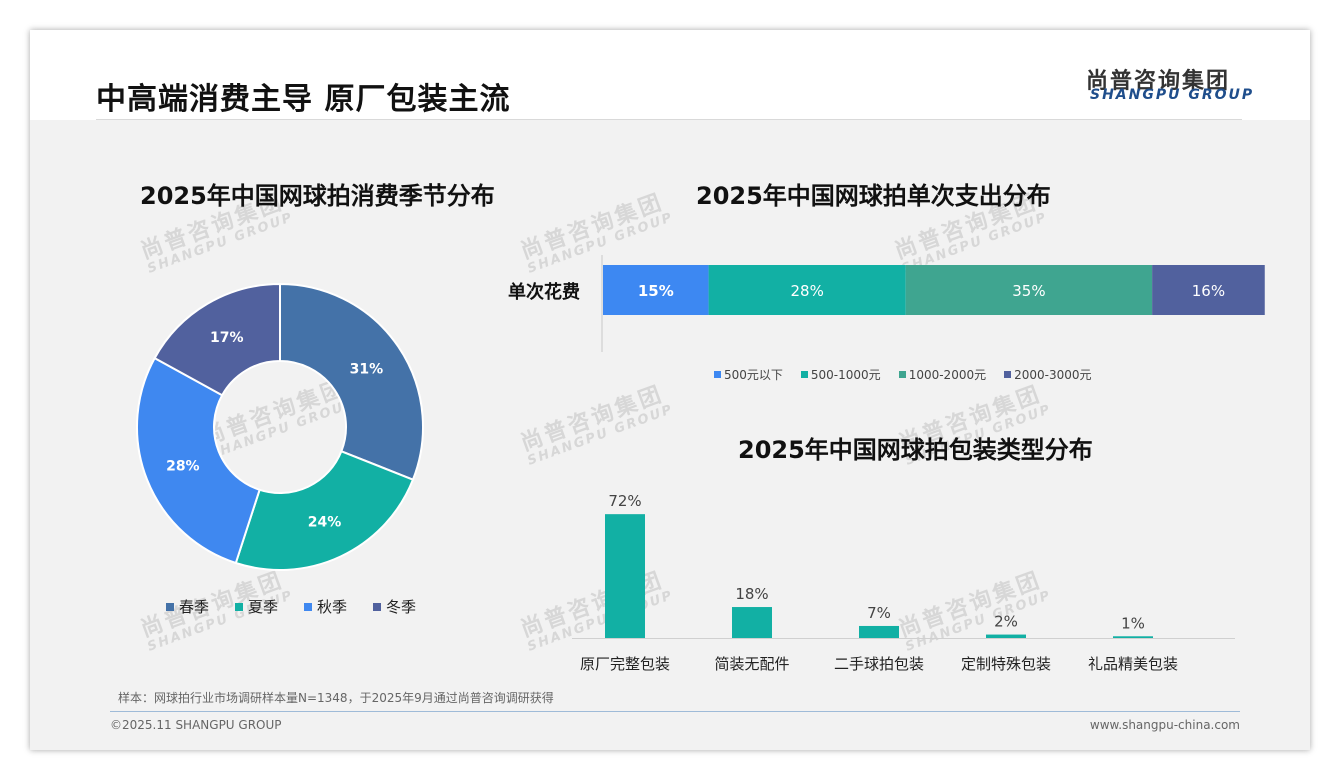 The image size is (1340, 780). I want to click on stacked-data-label: 16%, so click(1208, 291).